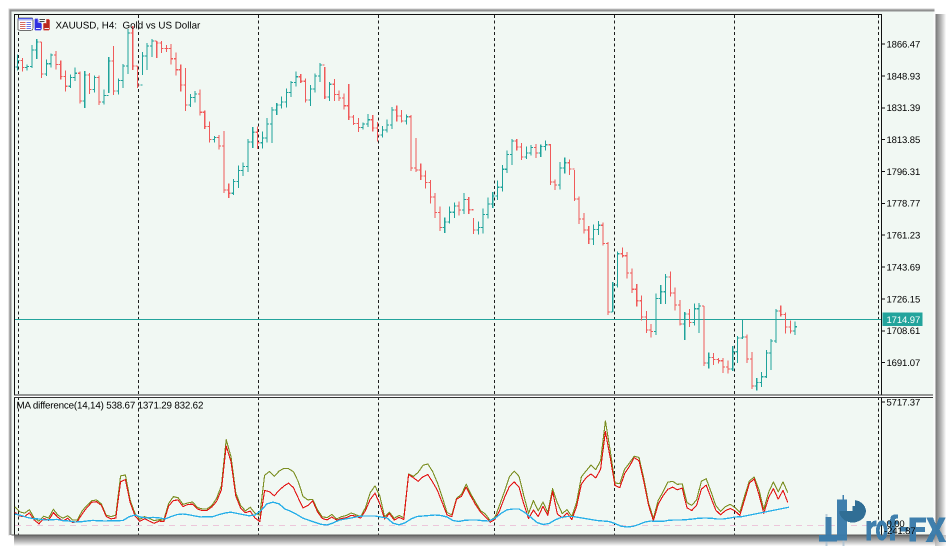 Image resolution: width=946 pixels, height=546 pixels. What do you see at coordinates (904, 204) in the screenshot?
I see `svg-text: 1778.77` at bounding box center [904, 204].